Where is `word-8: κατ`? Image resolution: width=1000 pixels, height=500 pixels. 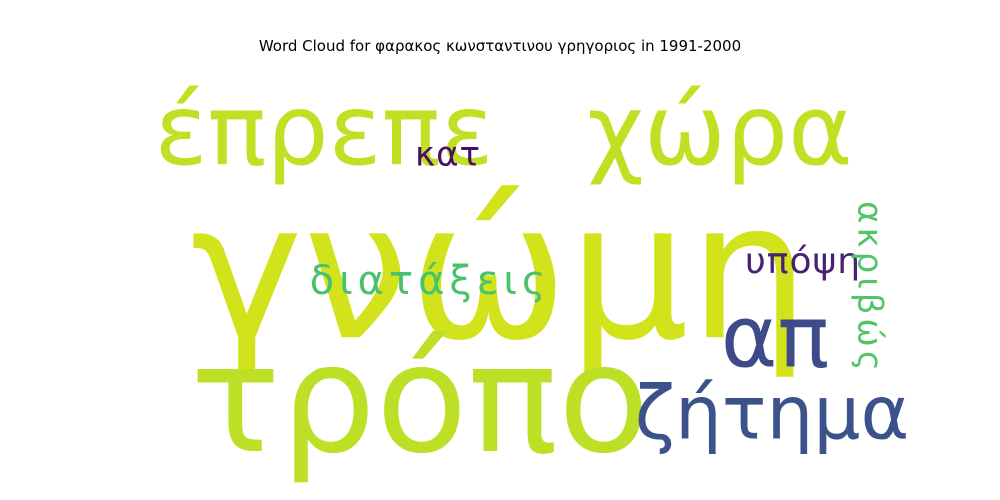
word-8: κατ is located at coordinates (448, 155).